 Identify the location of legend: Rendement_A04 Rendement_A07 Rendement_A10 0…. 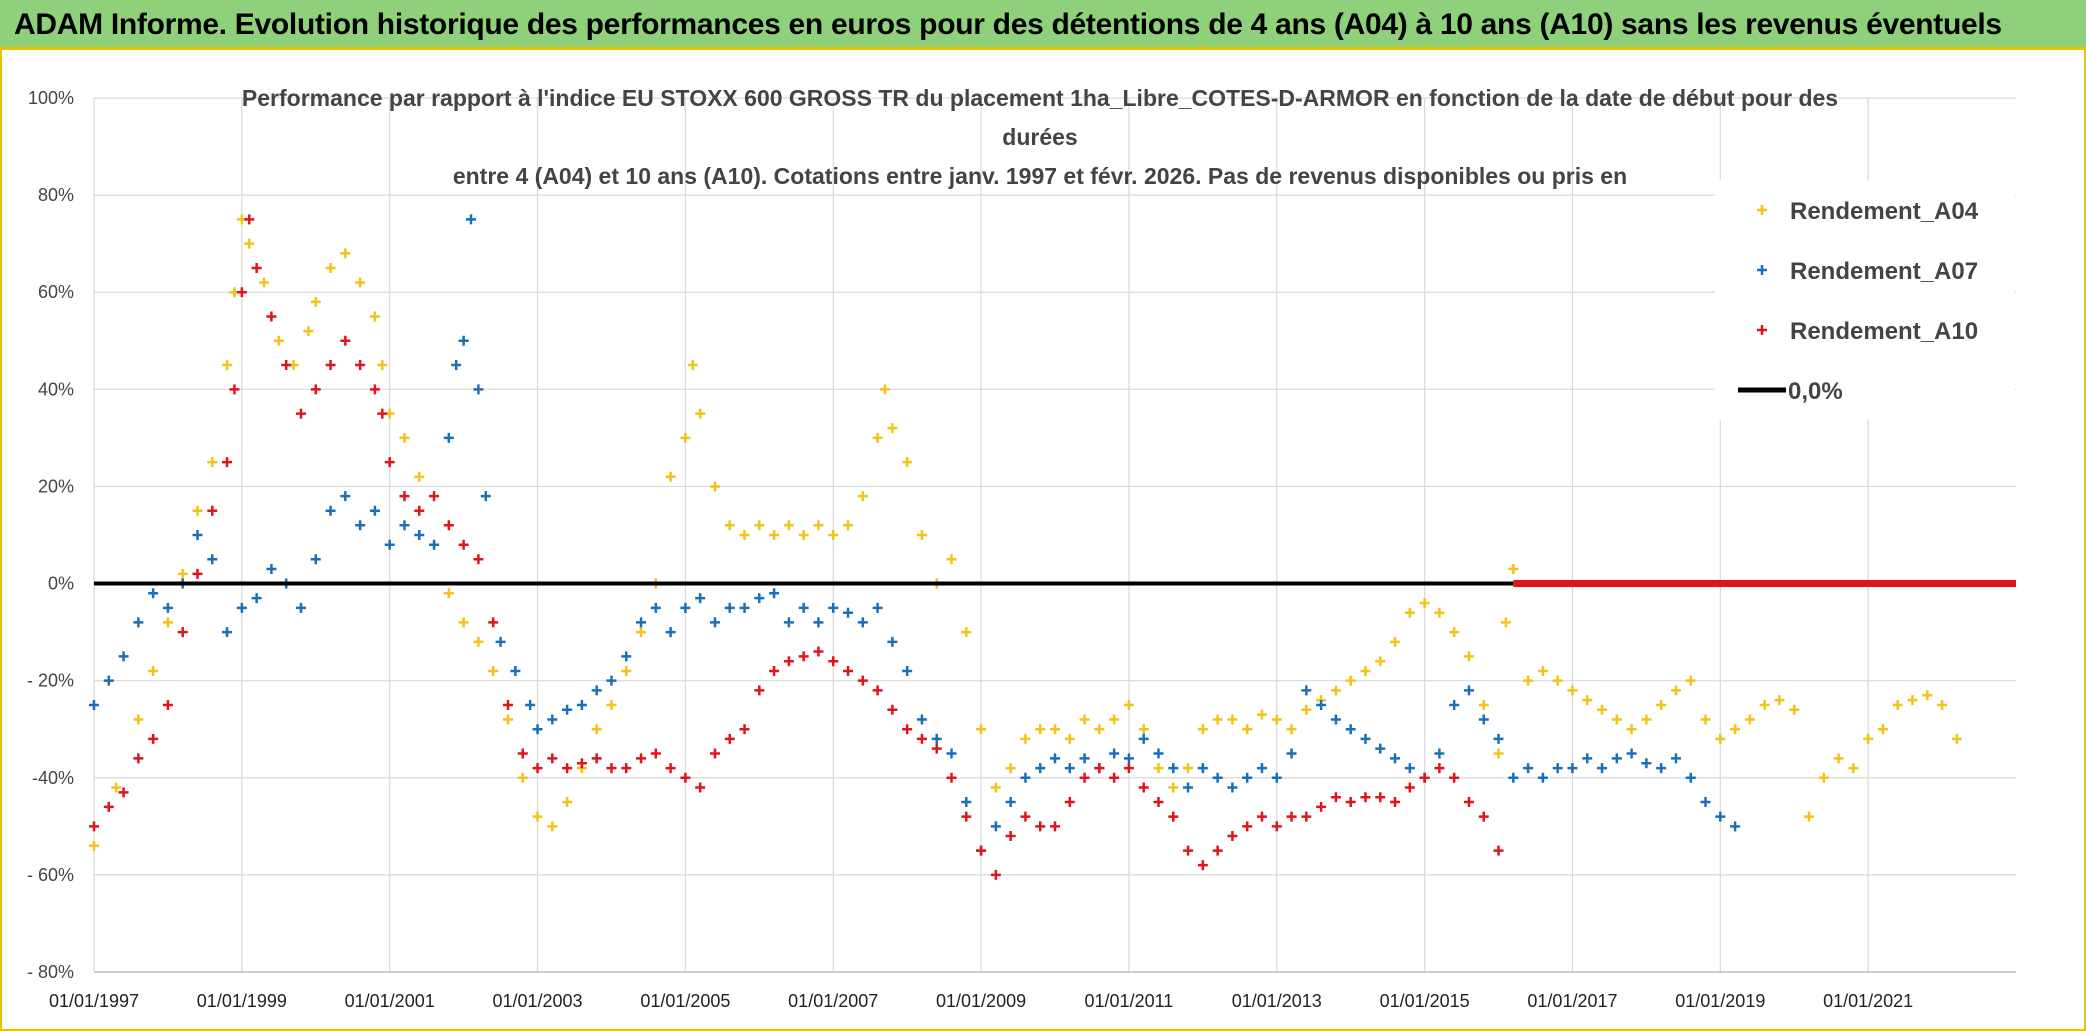
(1865, 300).